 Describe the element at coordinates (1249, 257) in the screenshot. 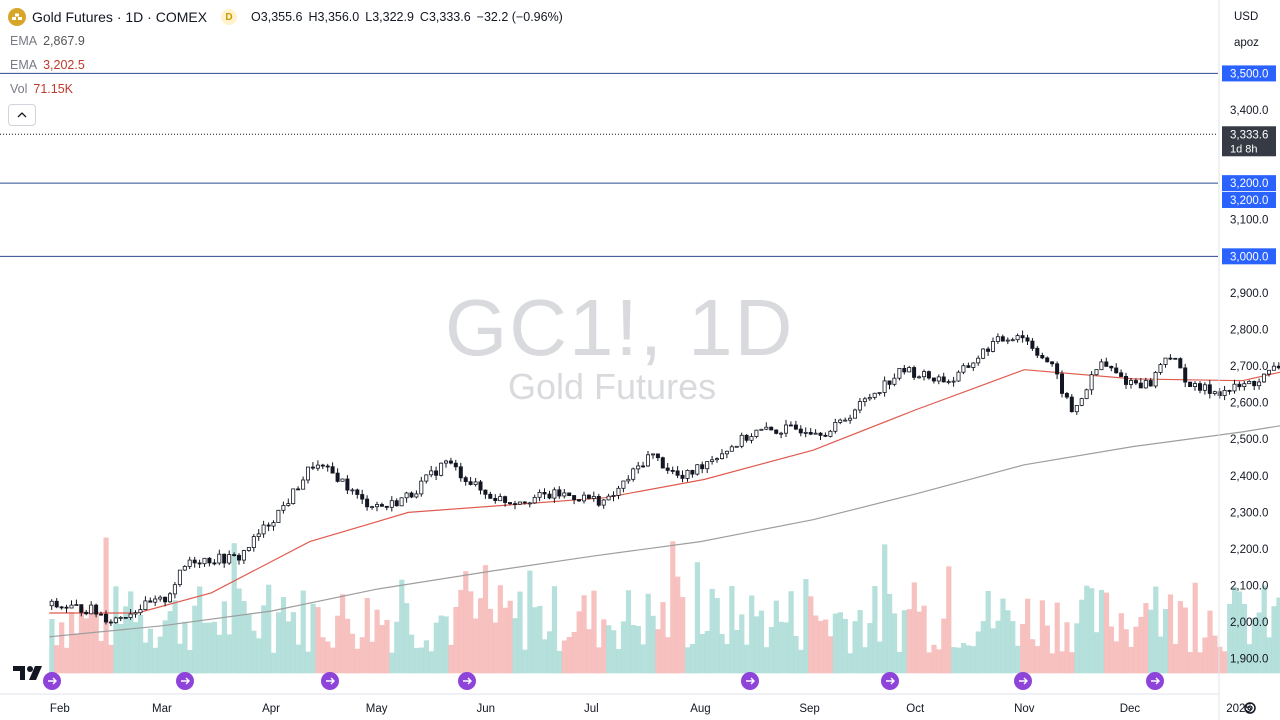

I see `hline-price-tag: 3,000.0` at that location.